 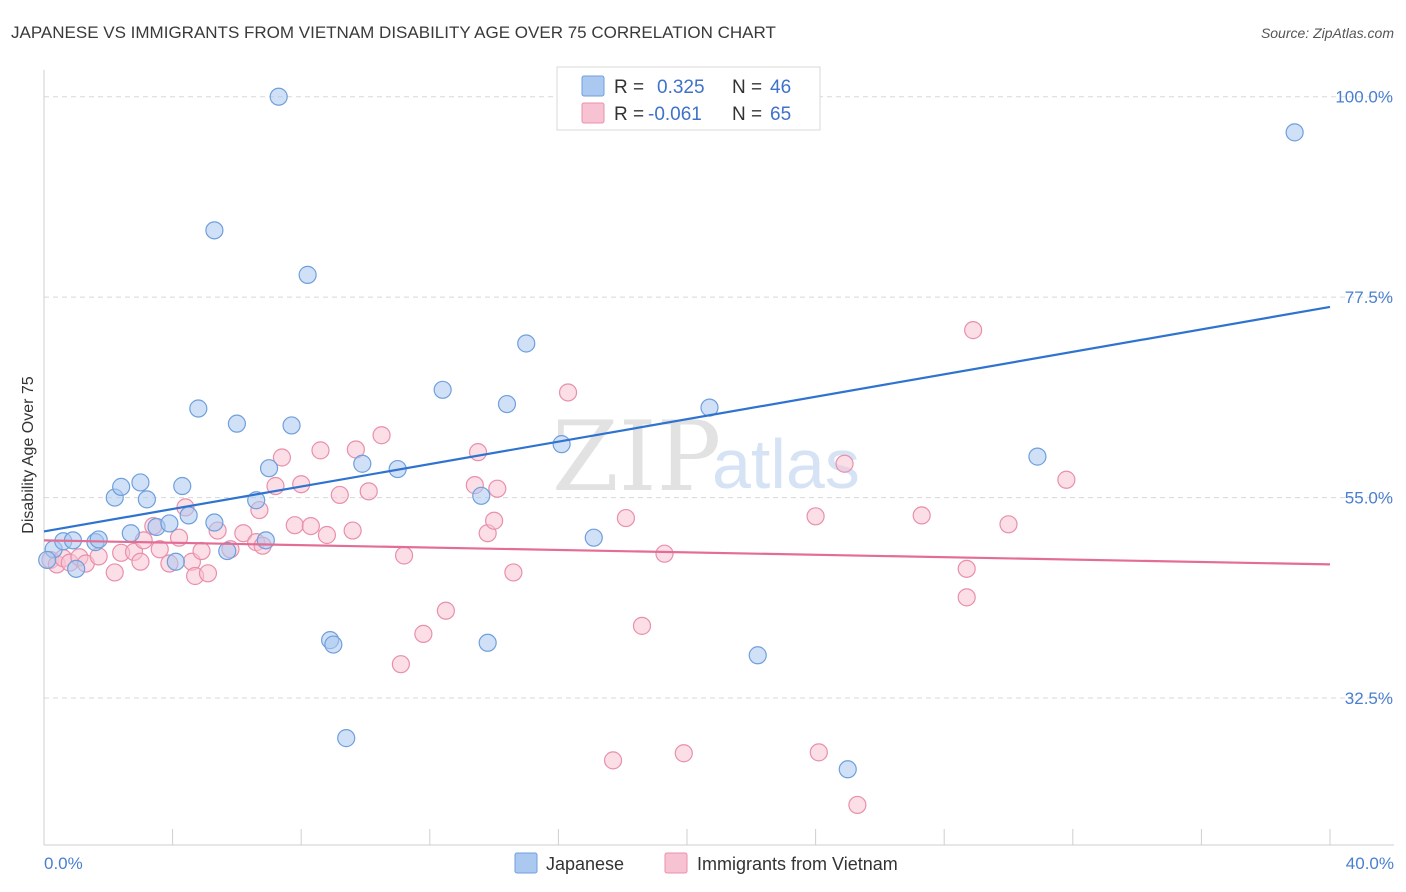 I want to click on legend-box: R = 0.325 N = 46 R = -0.061 N = 65, so click(x=688, y=98).